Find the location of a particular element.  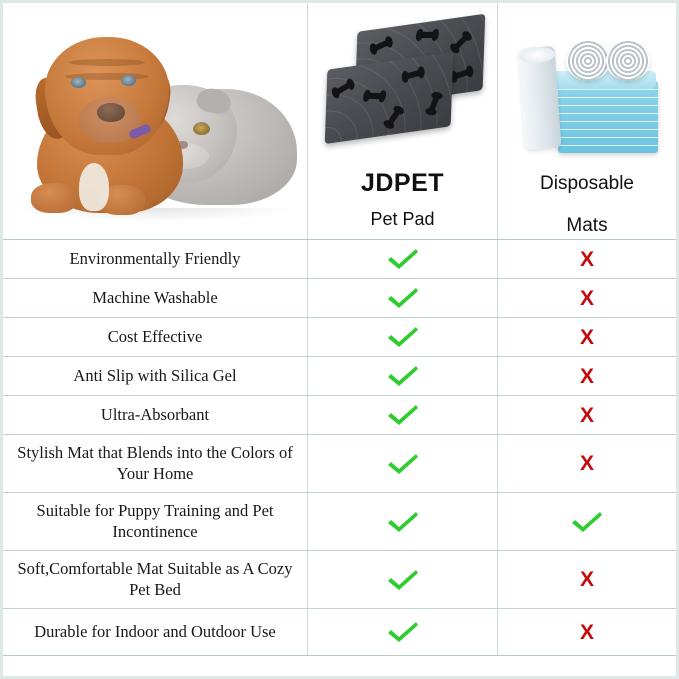

header-cell-disposable: Disposable Mats is located at coordinates (586, 121).